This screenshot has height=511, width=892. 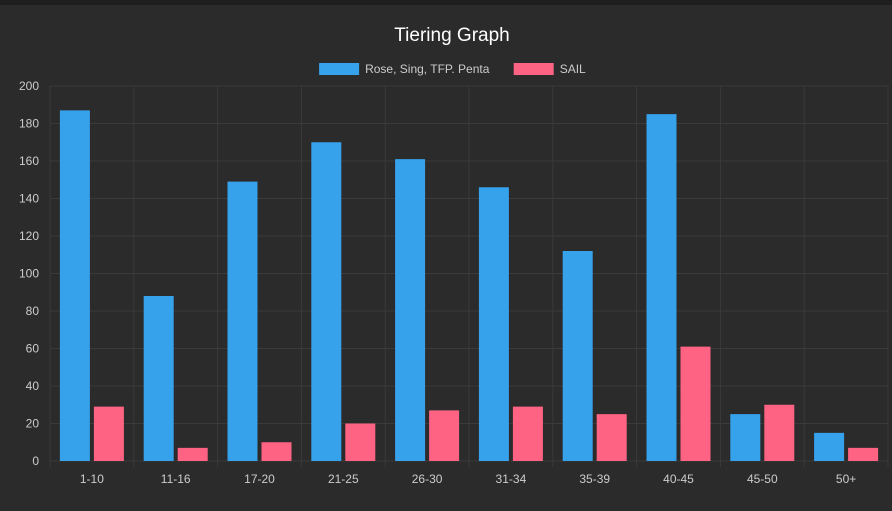 What do you see at coordinates (29, 124) in the screenshot?
I see `y-tick-label: 180` at bounding box center [29, 124].